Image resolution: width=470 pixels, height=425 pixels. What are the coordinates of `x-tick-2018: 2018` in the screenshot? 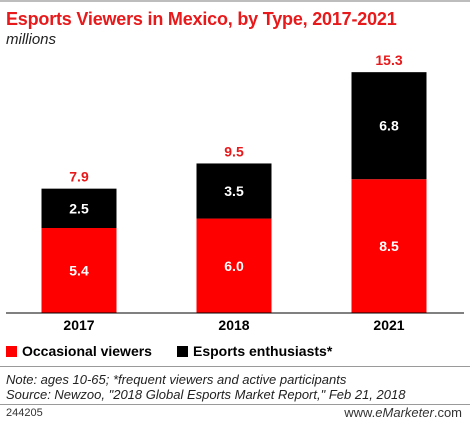 It's located at (233, 325).